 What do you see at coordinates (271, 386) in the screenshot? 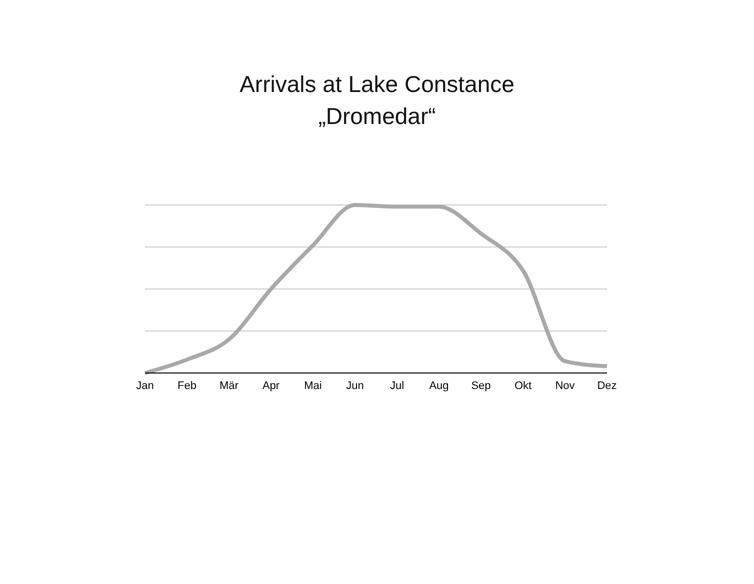
I see `x-tick-label: Apr` at bounding box center [271, 386].